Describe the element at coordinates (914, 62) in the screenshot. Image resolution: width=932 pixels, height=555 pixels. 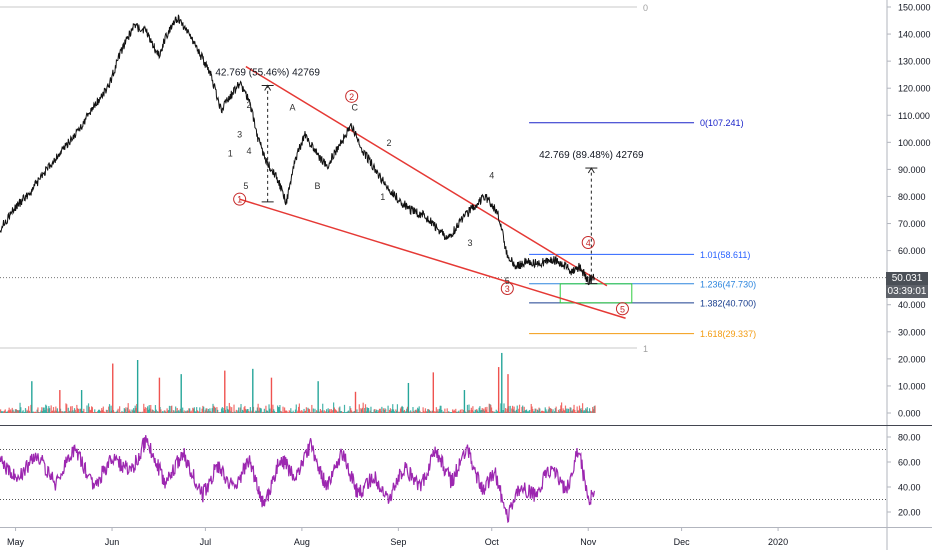
I see `price-tick-label: 130.000` at that location.